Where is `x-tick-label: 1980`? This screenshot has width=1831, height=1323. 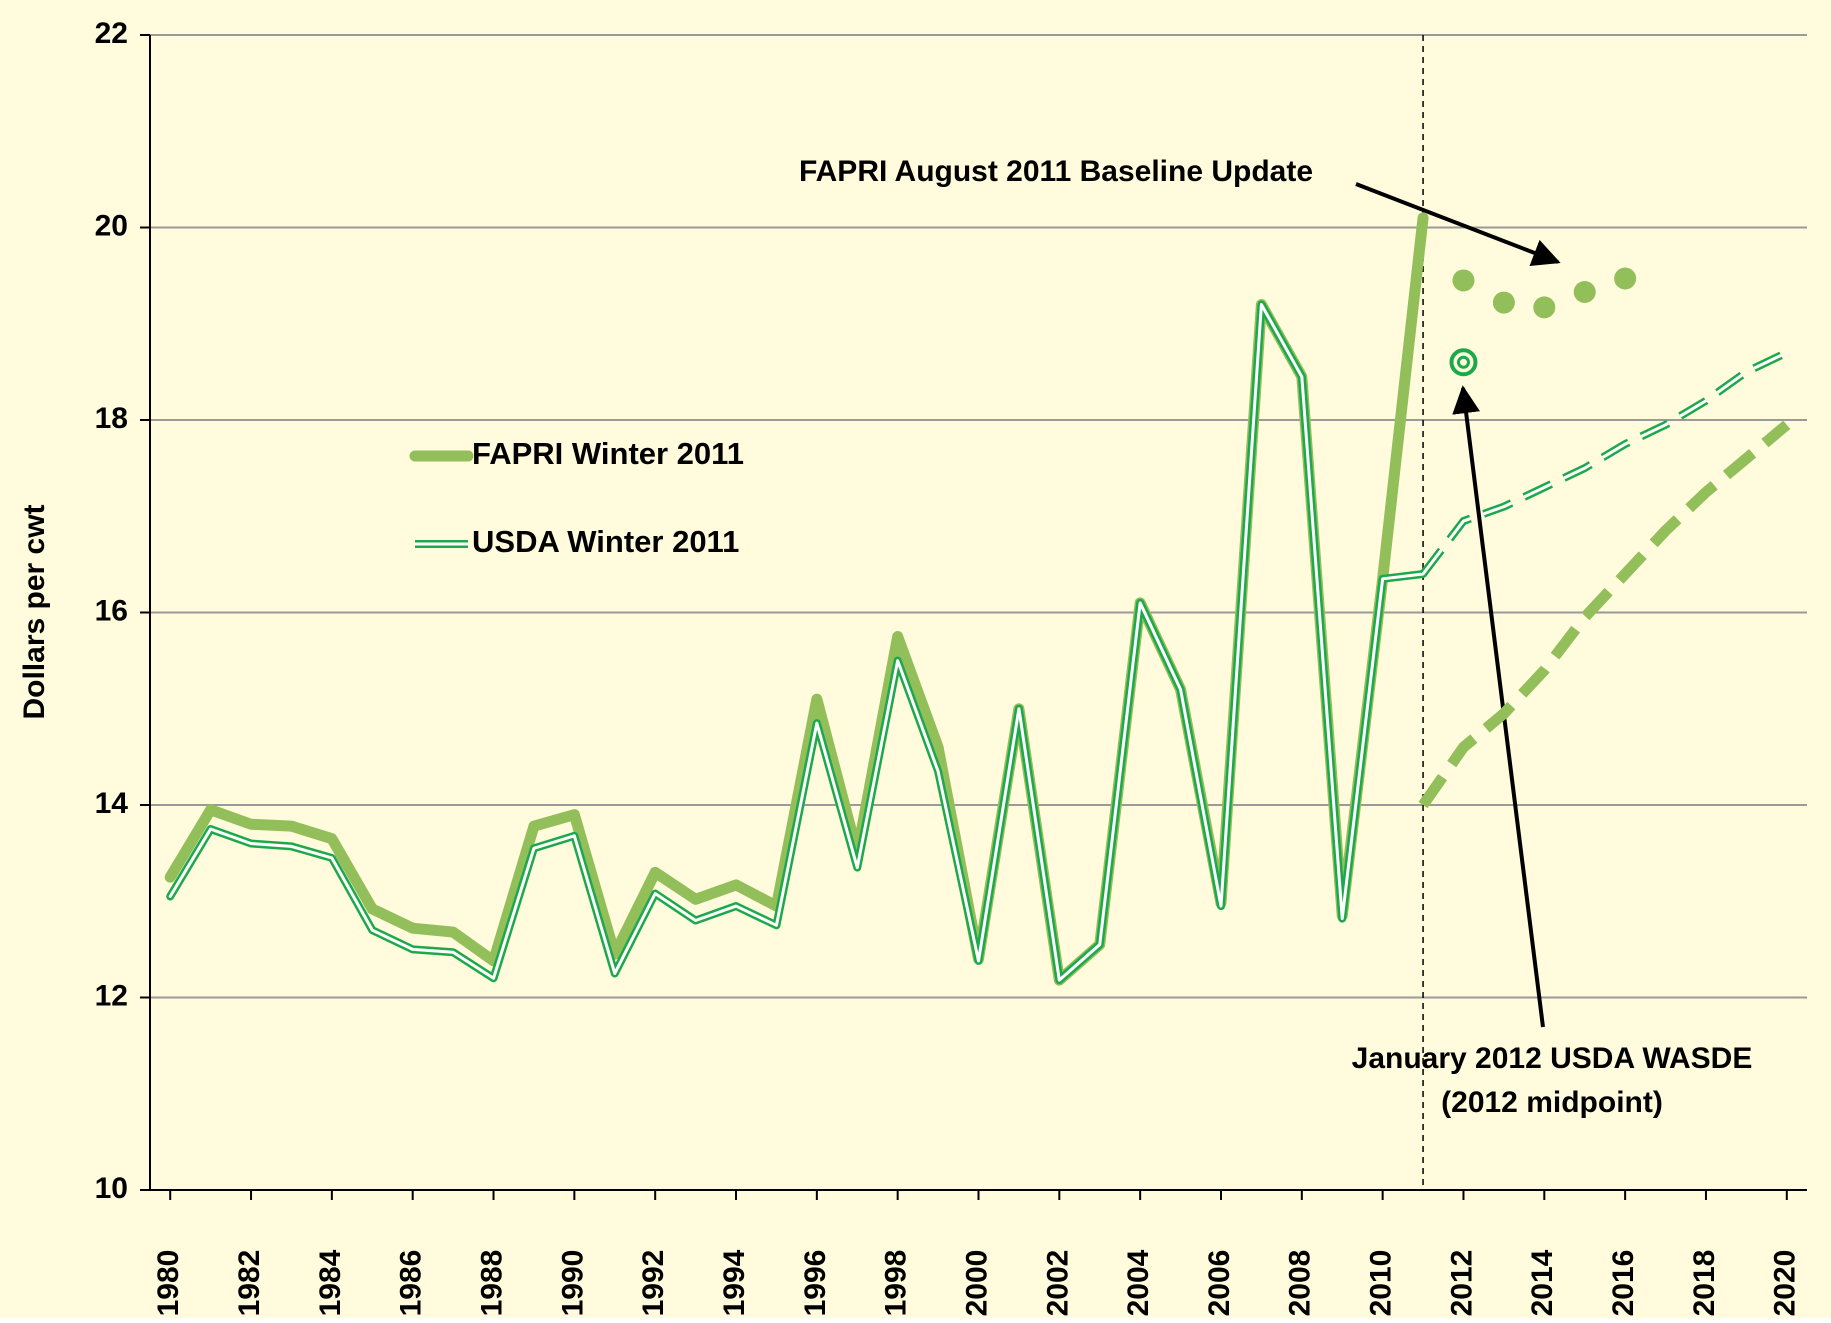 x-tick-label: 1980 is located at coordinates (168, 1283).